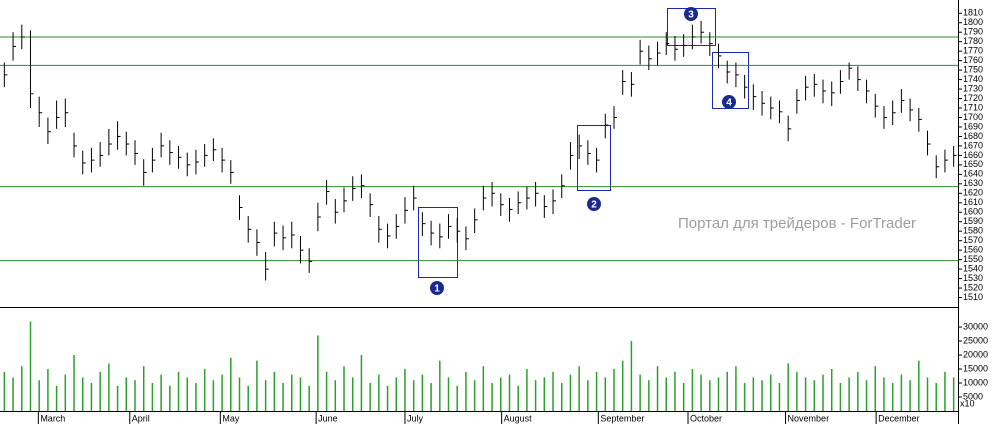 Image resolution: width=994 pixels, height=424 pixels. I want to click on annotation-label: 4, so click(729, 103).